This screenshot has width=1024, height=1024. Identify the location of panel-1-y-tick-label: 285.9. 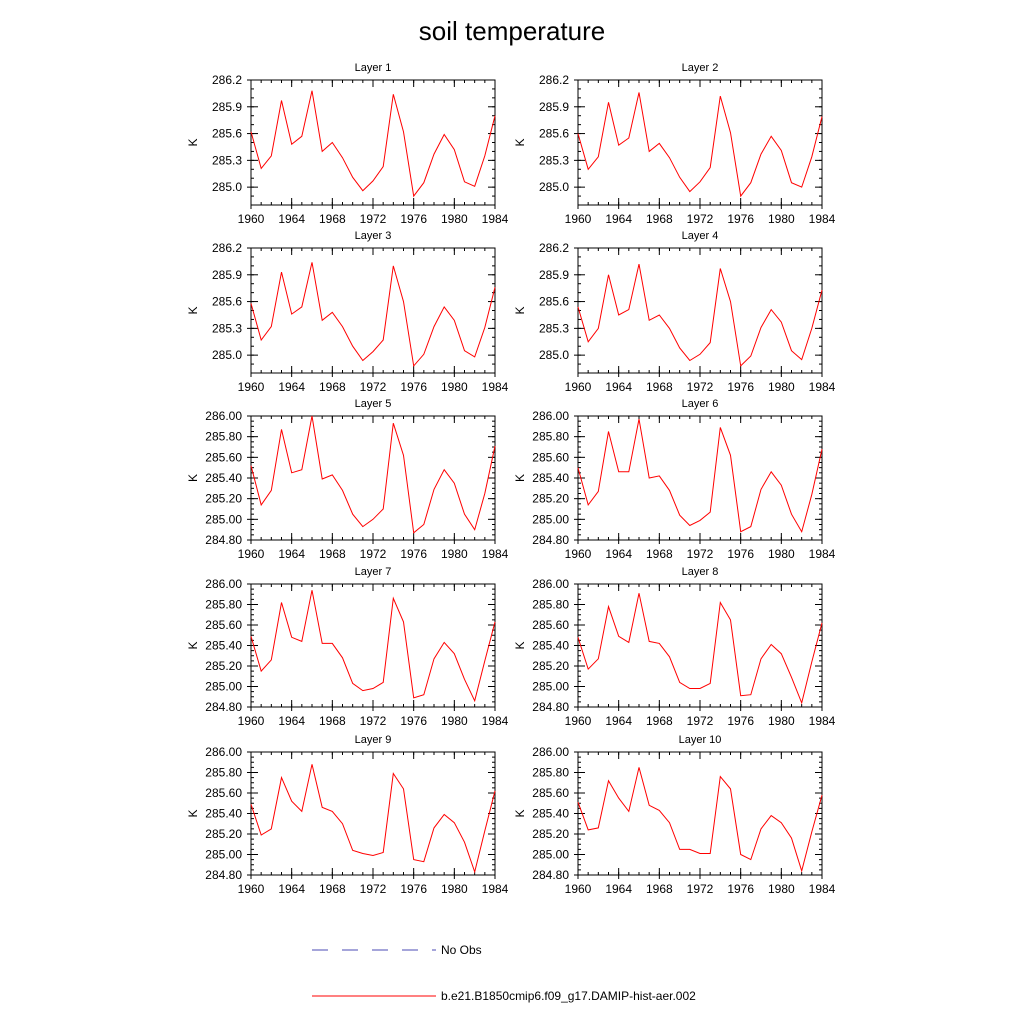
(227, 107).